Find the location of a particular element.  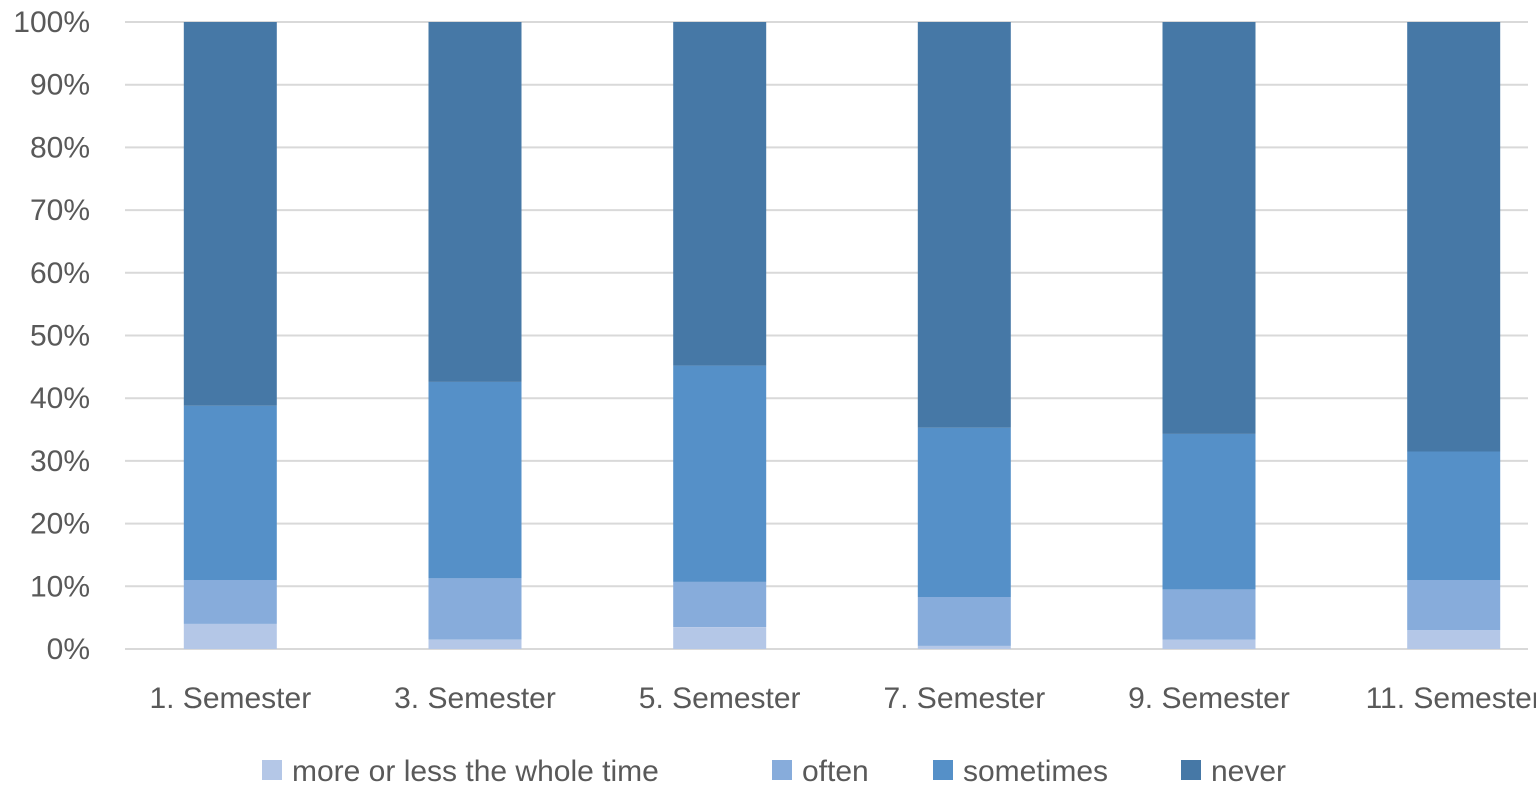

y-tick-label: 20% is located at coordinates (60, 524).